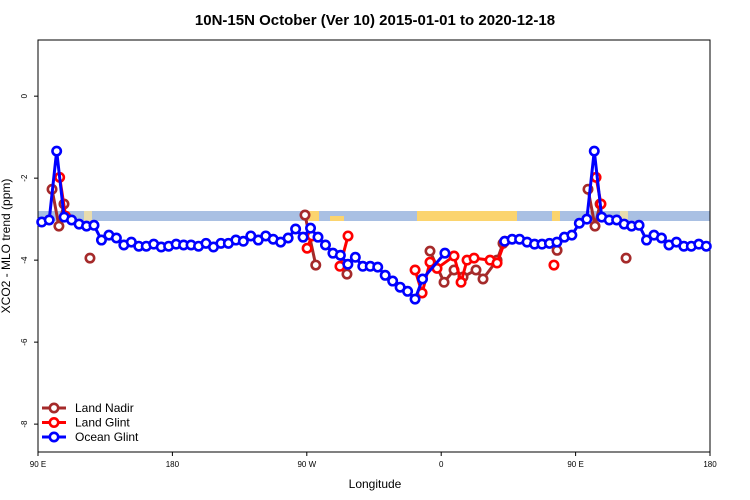 The image size is (750, 500). What do you see at coordinates (306, 464) in the screenshot?
I see `x-tick-label: 90 W` at bounding box center [306, 464].